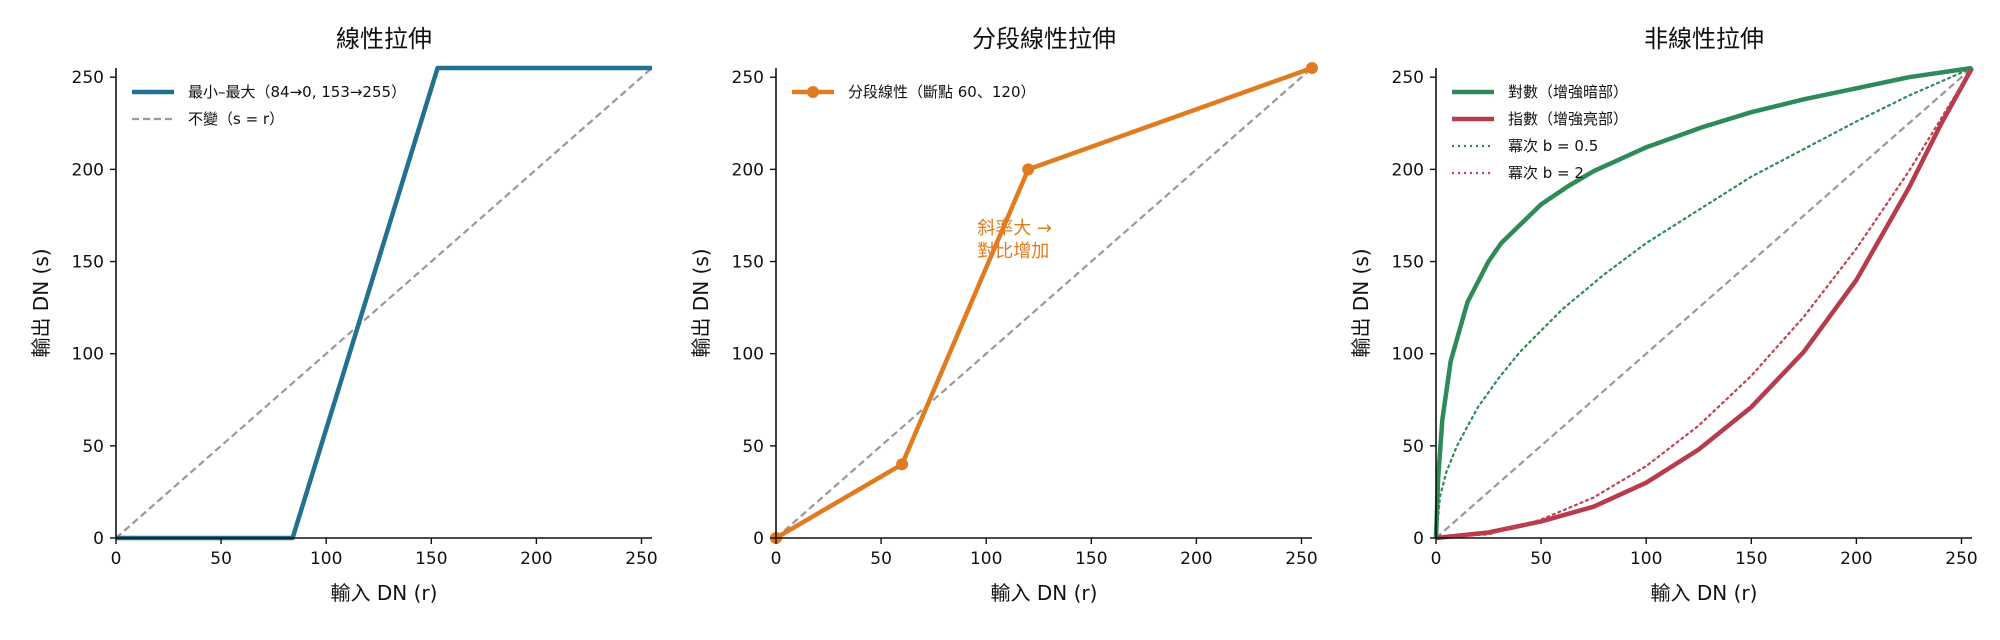  I want to click on legend-label: 指數（增強亮部）, so click(1568, 119).